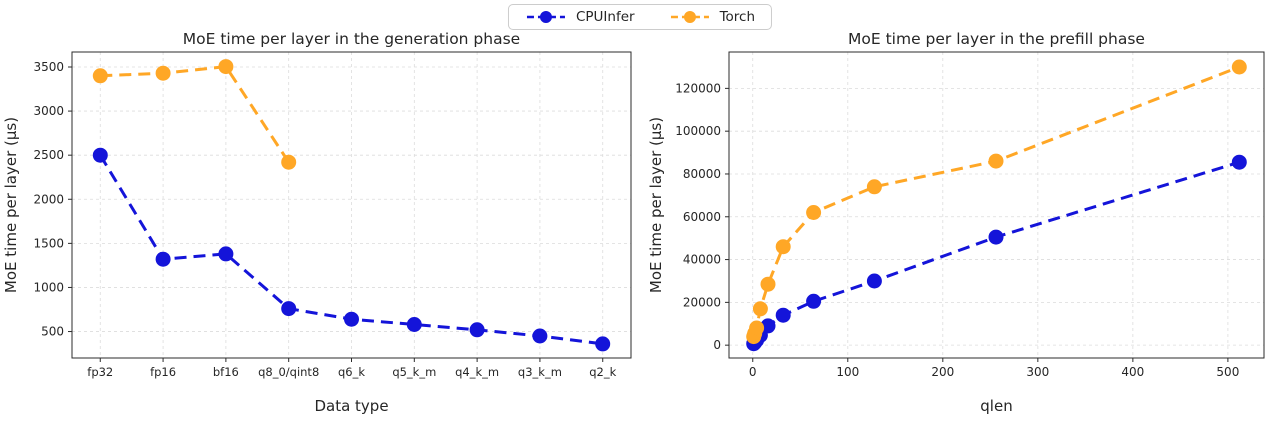 The image size is (1280, 426). I want to click on svg-text: 1000, so click(48, 287).